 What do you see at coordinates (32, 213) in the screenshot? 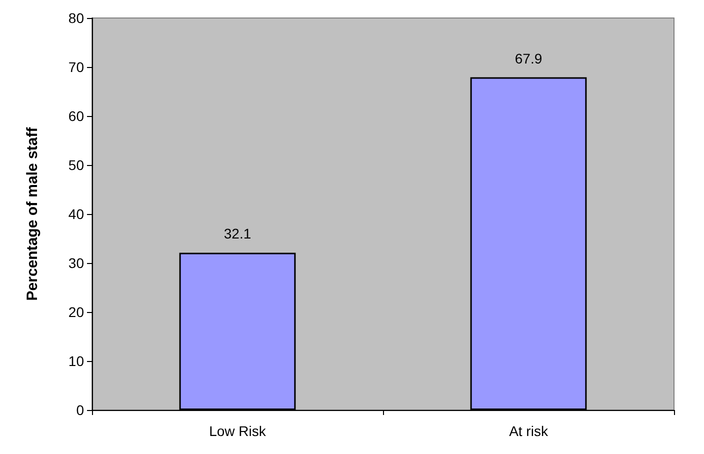
I see `y-axis-title: Percentage of male staff` at bounding box center [32, 213].